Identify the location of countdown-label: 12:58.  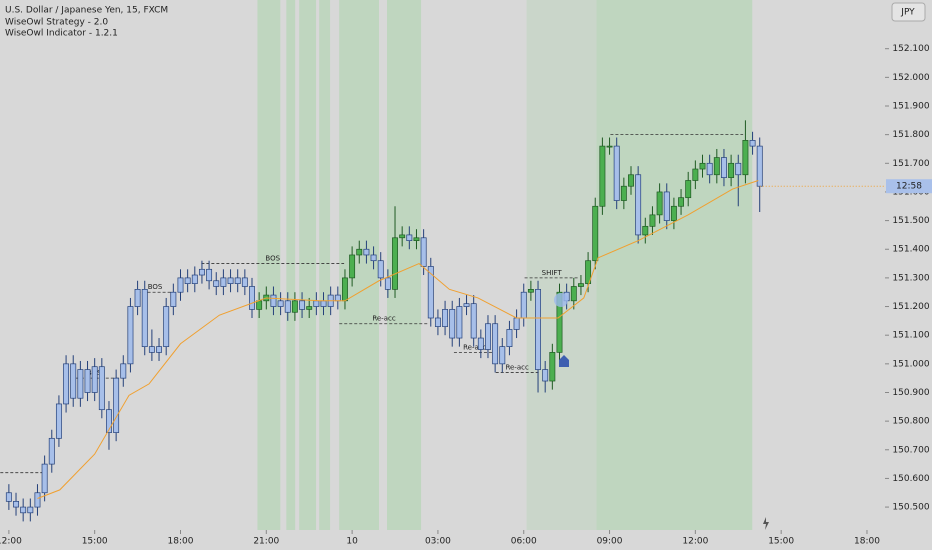
(909, 187).